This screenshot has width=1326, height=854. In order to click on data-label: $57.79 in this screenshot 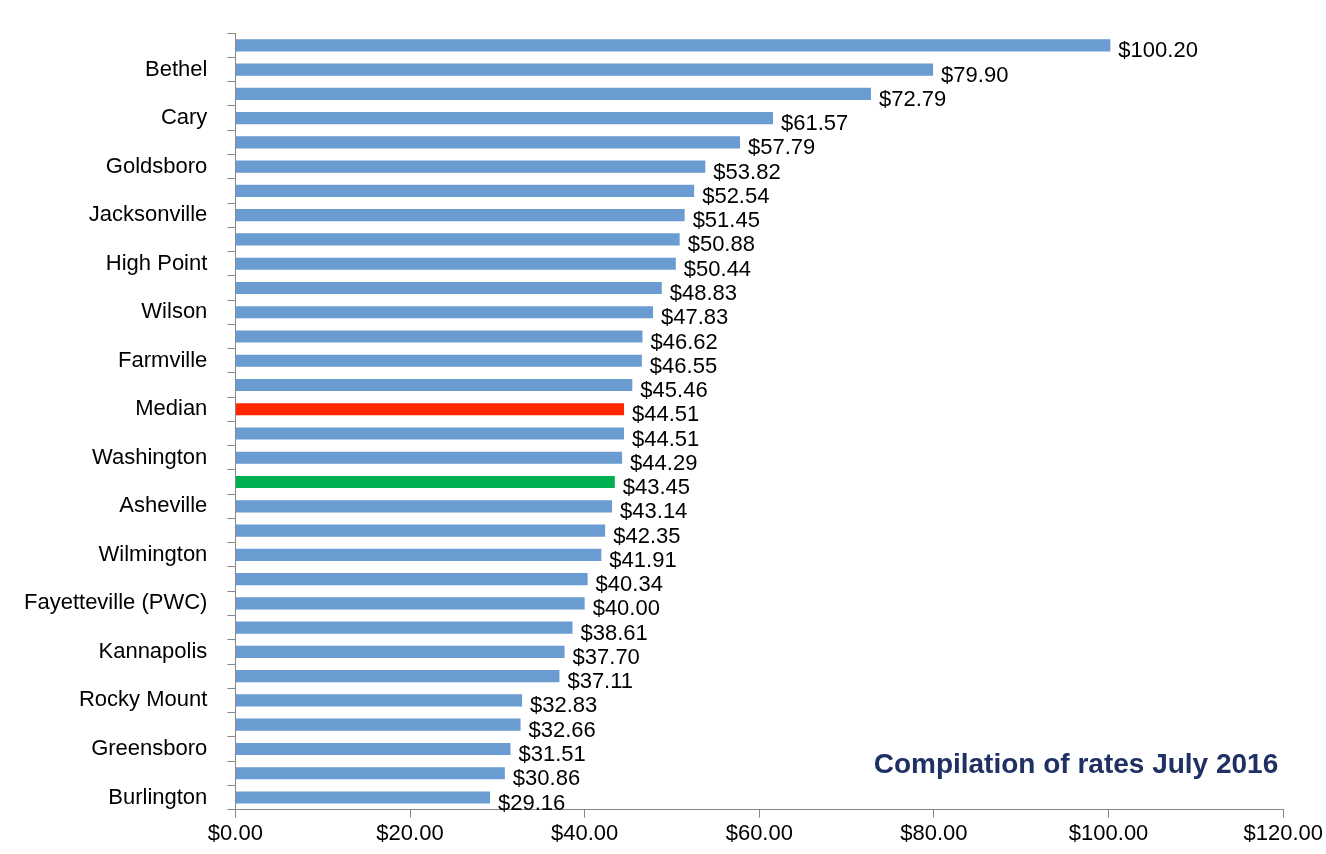, I will do `click(782, 147)`.